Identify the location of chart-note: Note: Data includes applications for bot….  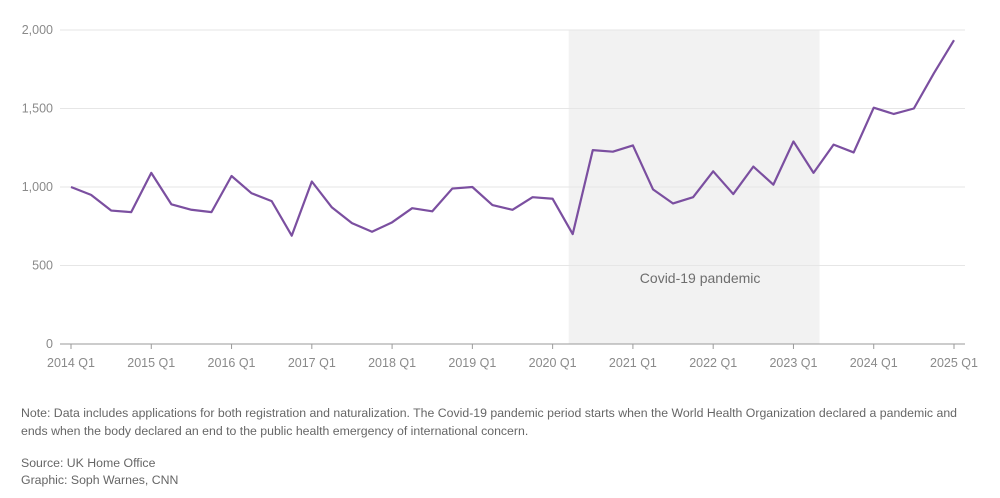
(489, 422).